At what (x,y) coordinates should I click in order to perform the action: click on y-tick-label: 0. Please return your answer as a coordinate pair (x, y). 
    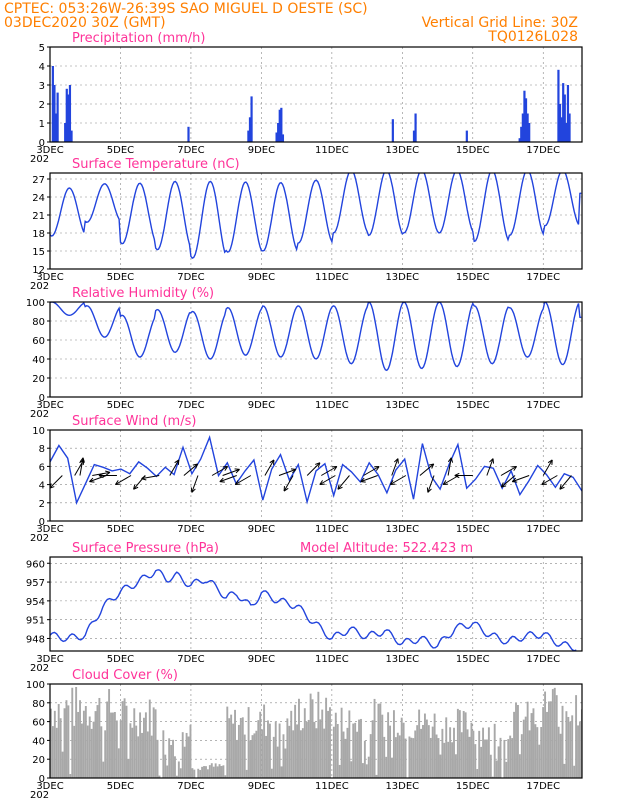
    Looking at the image, I should click on (42, 779).